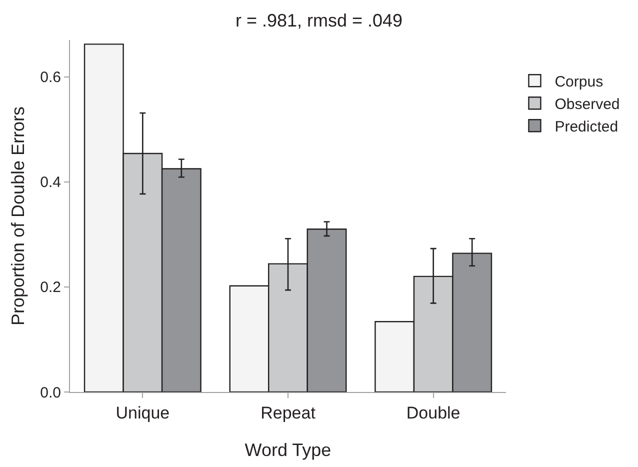  I want to click on y-tick-label: 0.0, so click(50, 393).